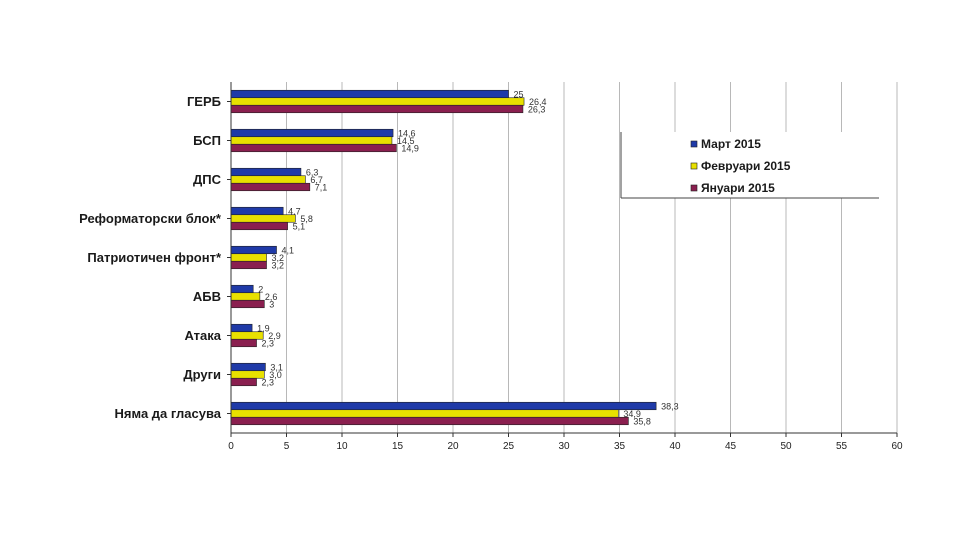 The image size is (960, 540). I want to click on tick-label-x: 5, so click(287, 446).